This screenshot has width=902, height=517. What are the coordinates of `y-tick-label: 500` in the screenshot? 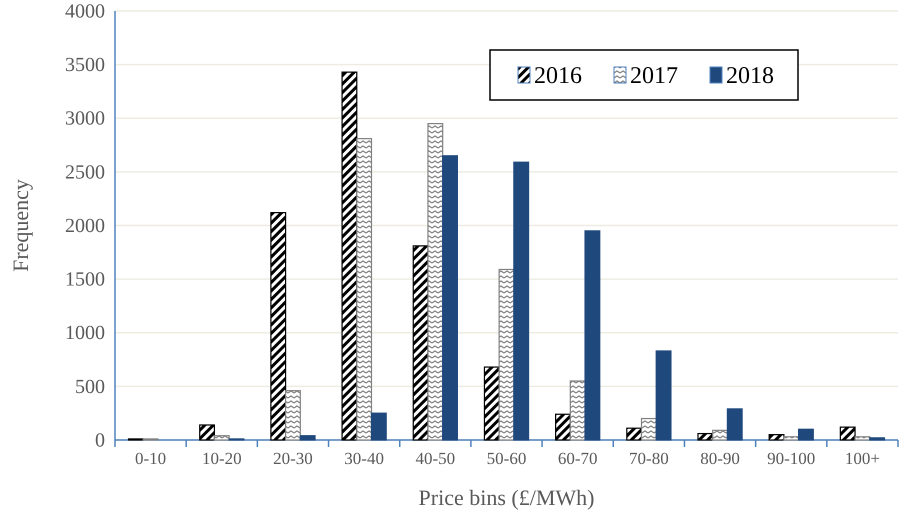 It's located at (90, 387).